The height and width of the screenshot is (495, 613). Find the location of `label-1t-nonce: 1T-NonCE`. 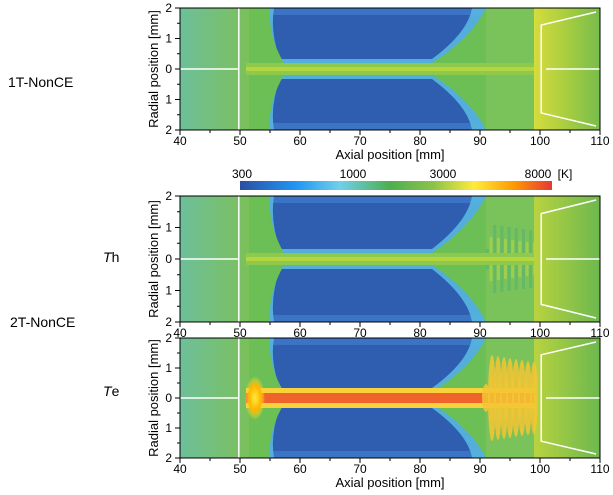

label-1t-nonce: 1T-NonCE is located at coordinates (41, 82).